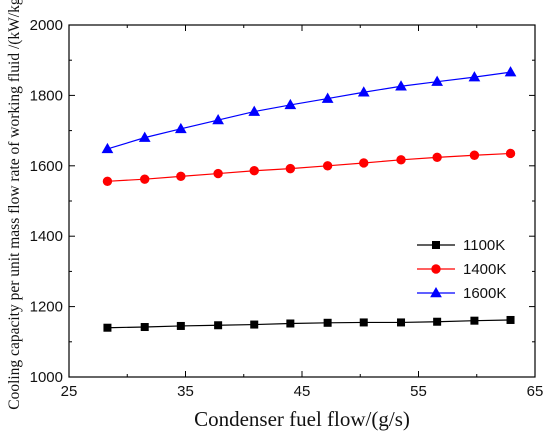  I want to click on y-tick-label: 1000, so click(46, 377).